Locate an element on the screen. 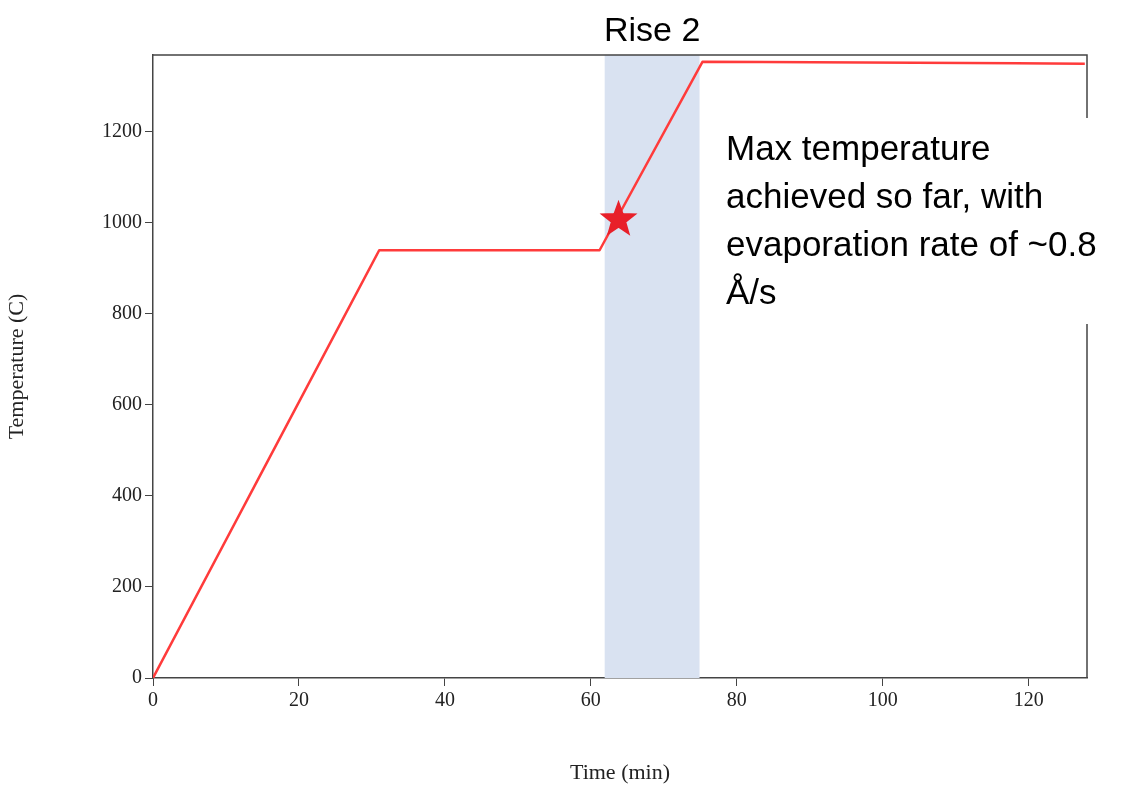  x-tick-label: 20 is located at coordinates (298, 699).